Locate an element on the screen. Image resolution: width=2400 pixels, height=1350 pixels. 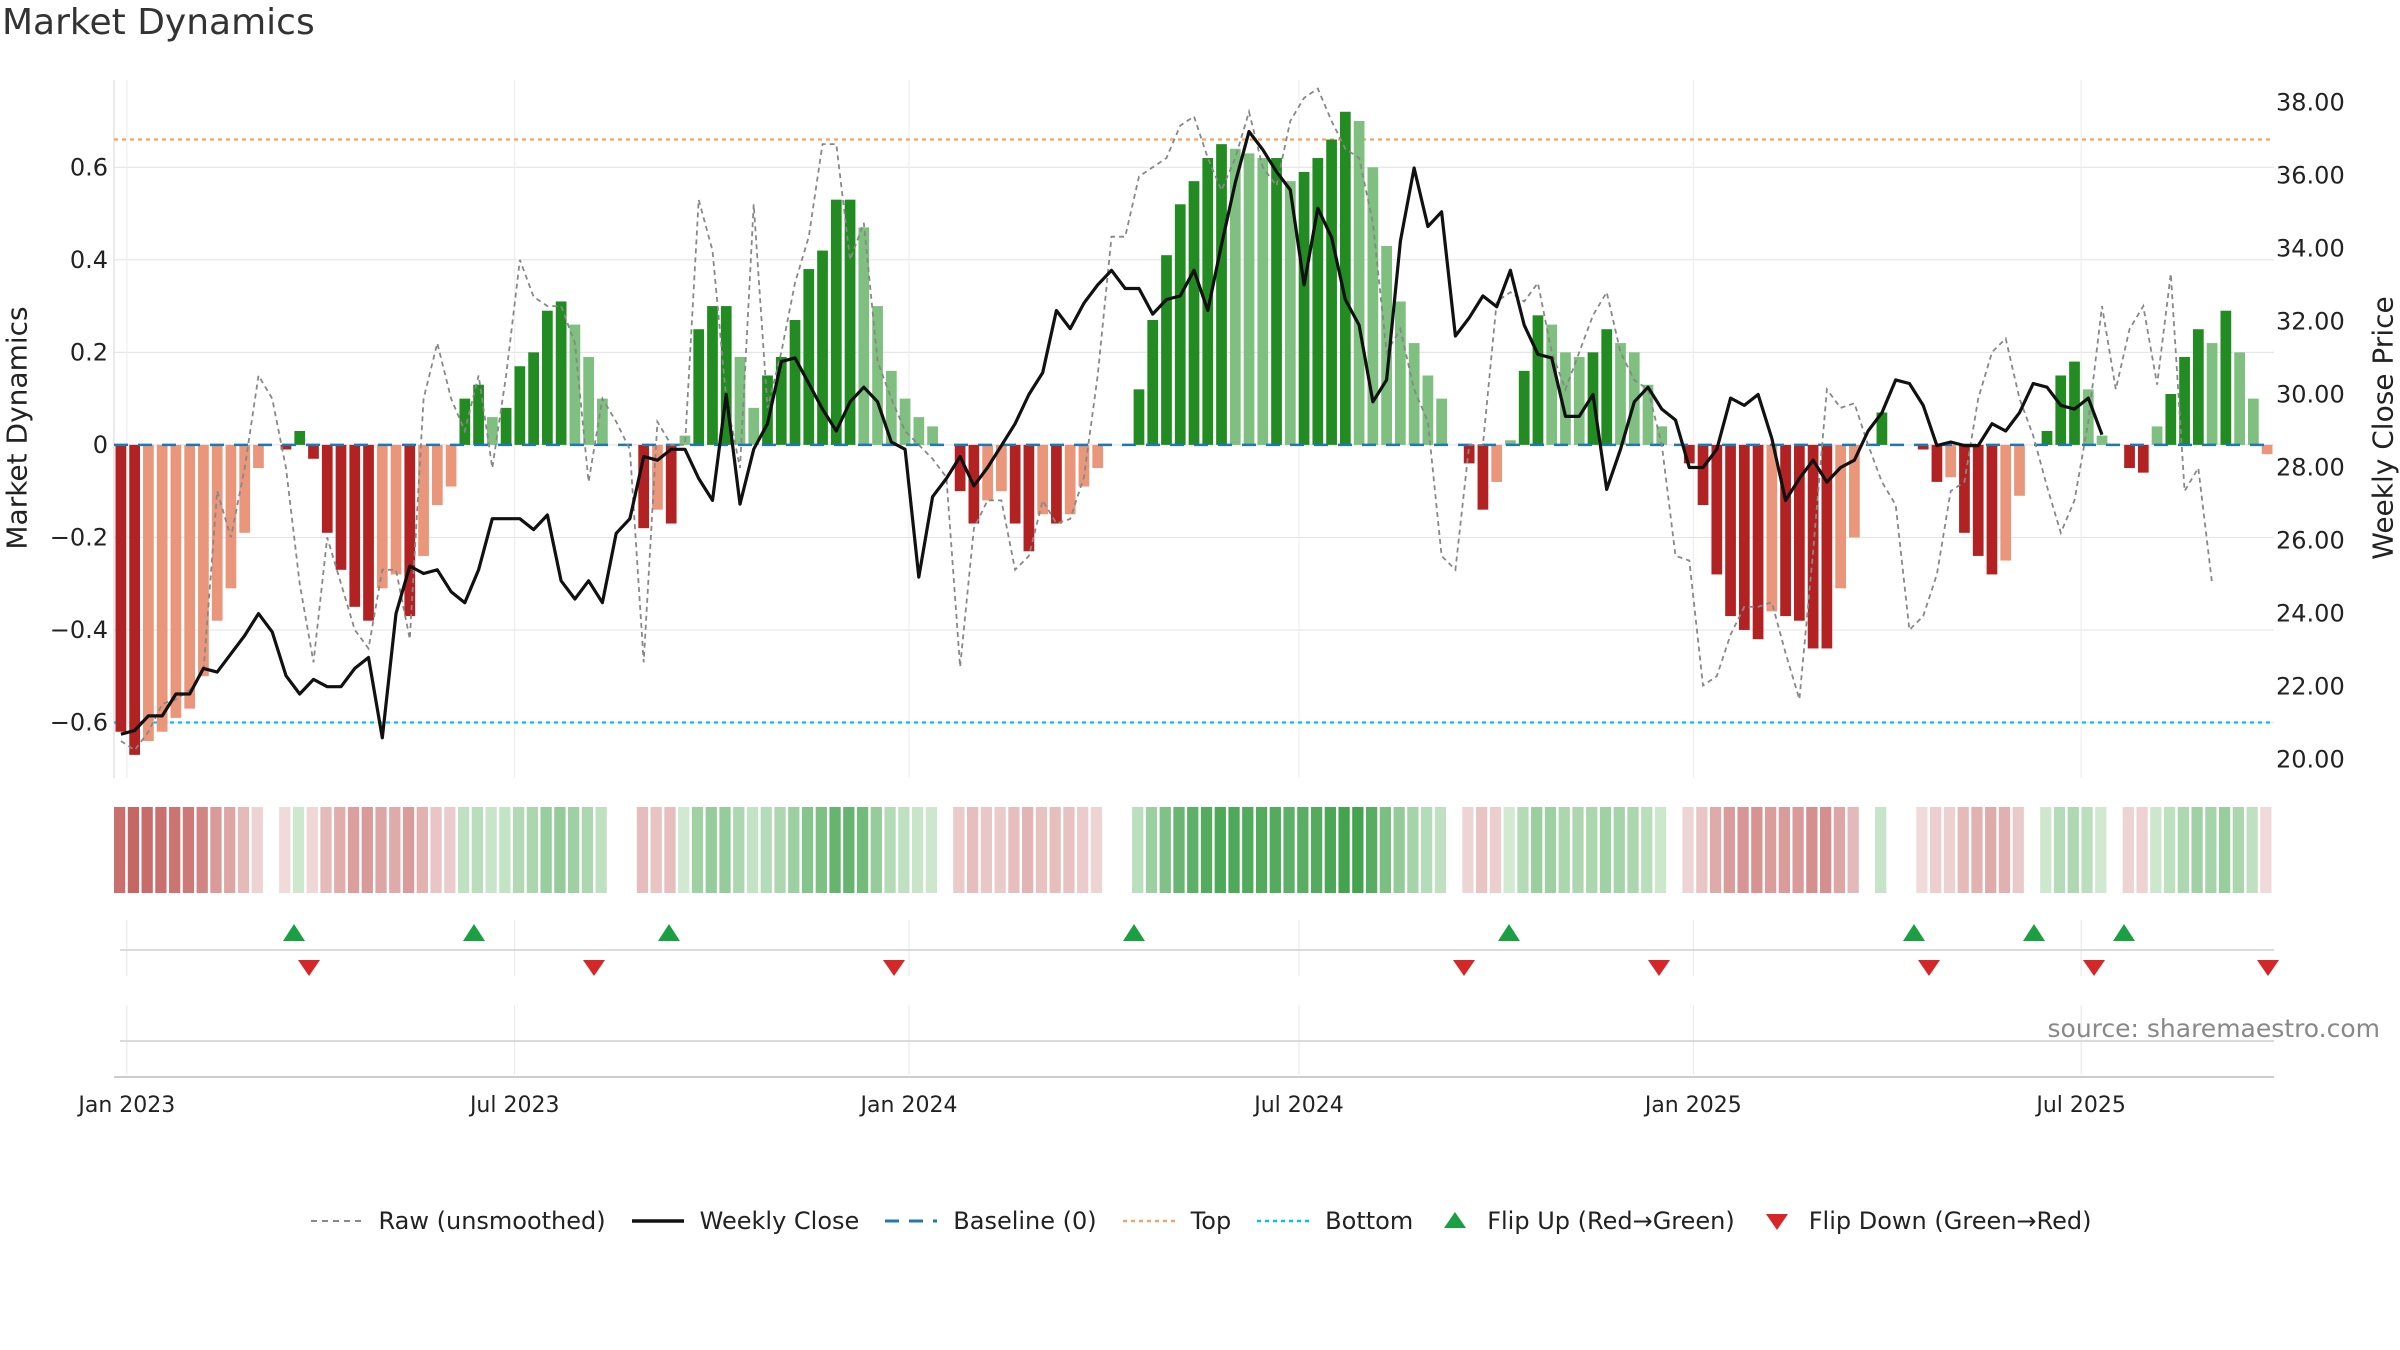
y-tick-label-right: 34.00 is located at coordinates (2310, 248).